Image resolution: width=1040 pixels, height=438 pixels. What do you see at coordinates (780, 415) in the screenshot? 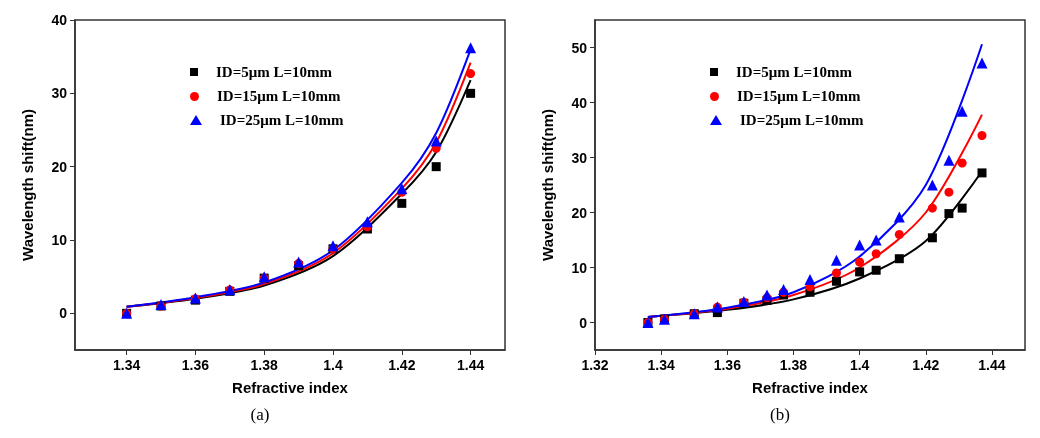
I see `text: (b)` at bounding box center [780, 415].